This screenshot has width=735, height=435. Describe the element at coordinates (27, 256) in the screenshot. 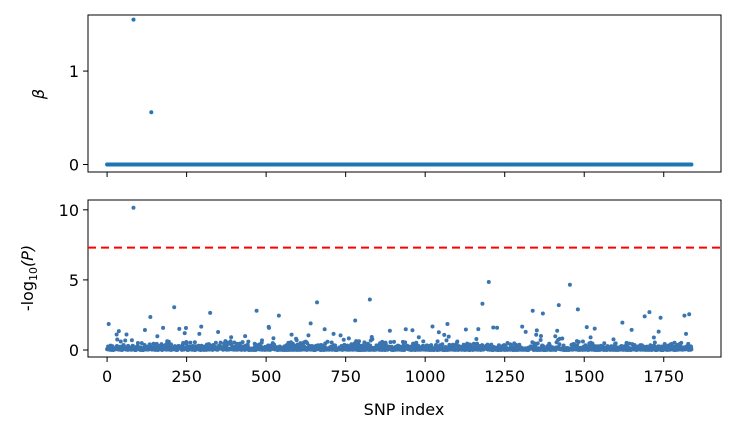

I see `ylabel-suffix: (P)` at that location.